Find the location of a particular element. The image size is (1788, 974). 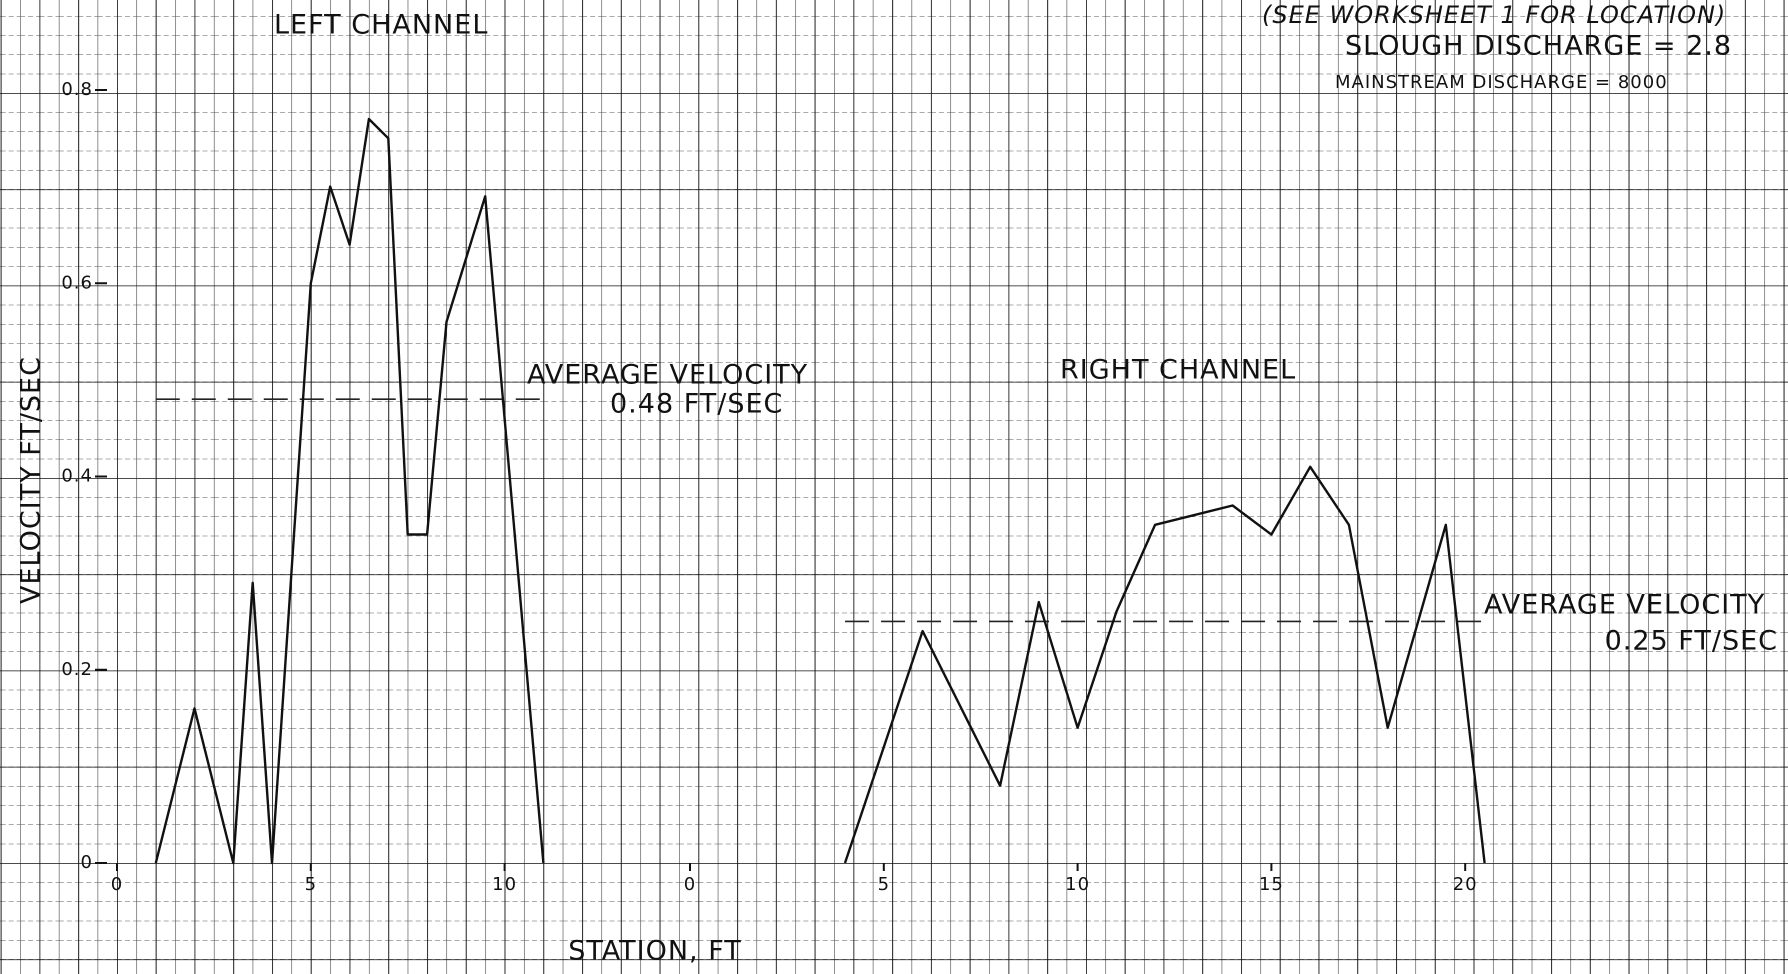

y-tick-label: 0.4 is located at coordinates (77, 476).